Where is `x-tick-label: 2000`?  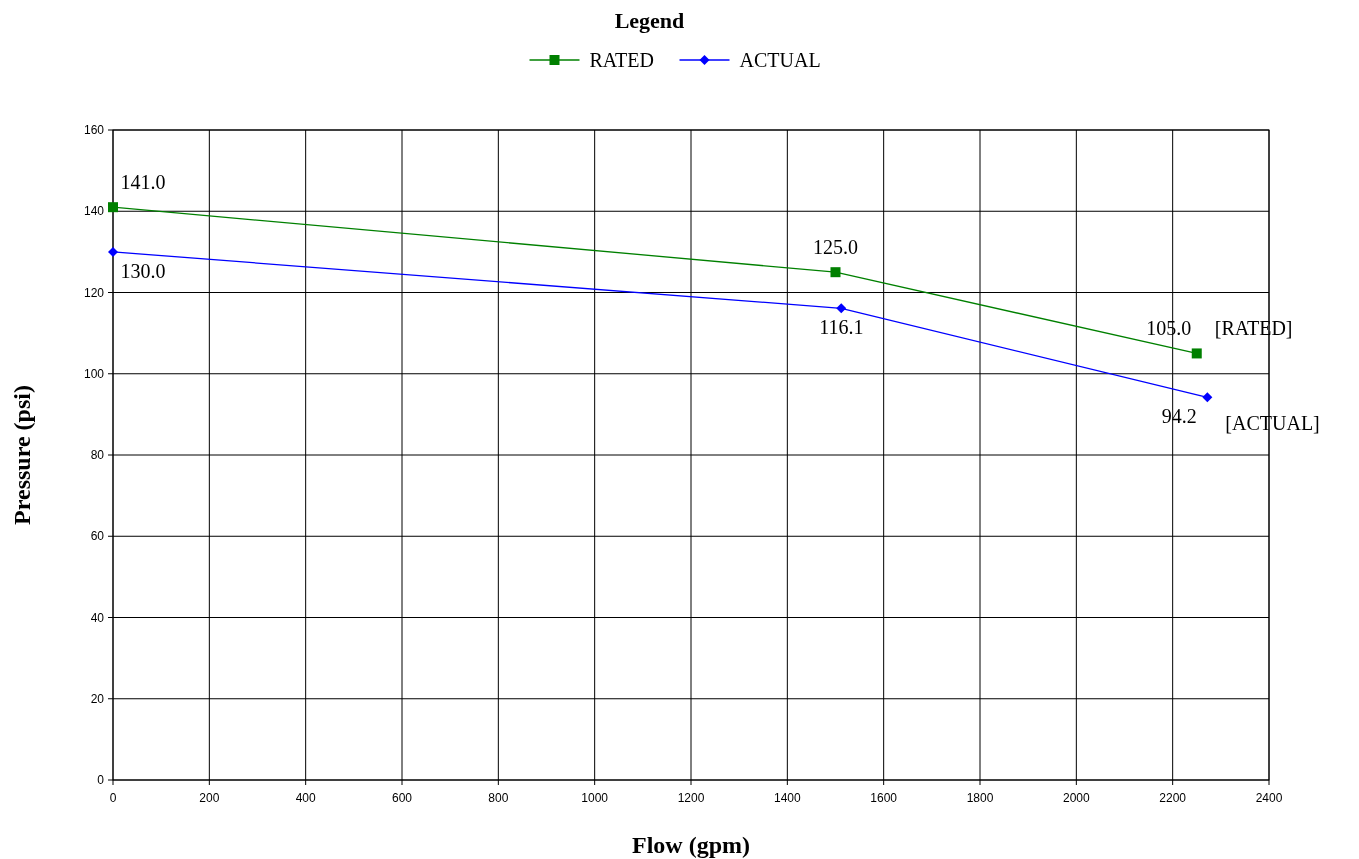
x-tick-label: 2000 is located at coordinates (1076, 798).